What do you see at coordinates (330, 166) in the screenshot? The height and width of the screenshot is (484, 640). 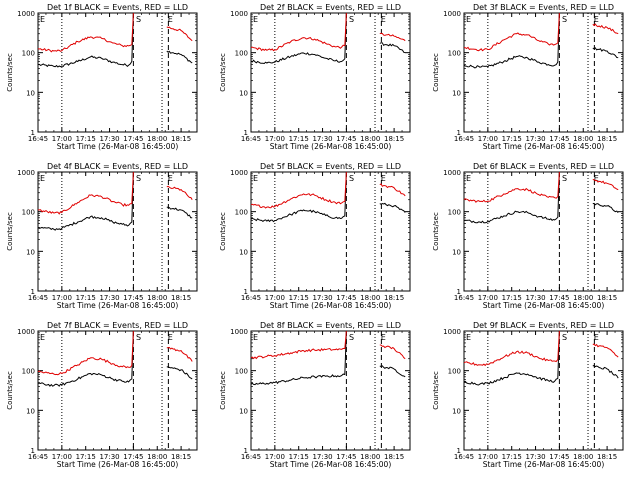 I see `panel-title: Det 5f BLACK = Events, RED = LLD` at bounding box center [330, 166].